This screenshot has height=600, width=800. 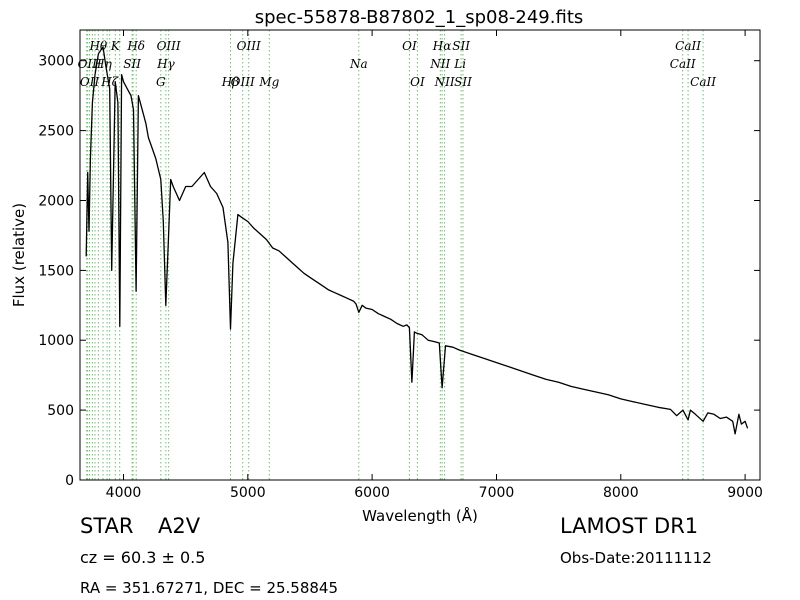 I want to click on line-label-4: OIII, so click(x=249, y=46).